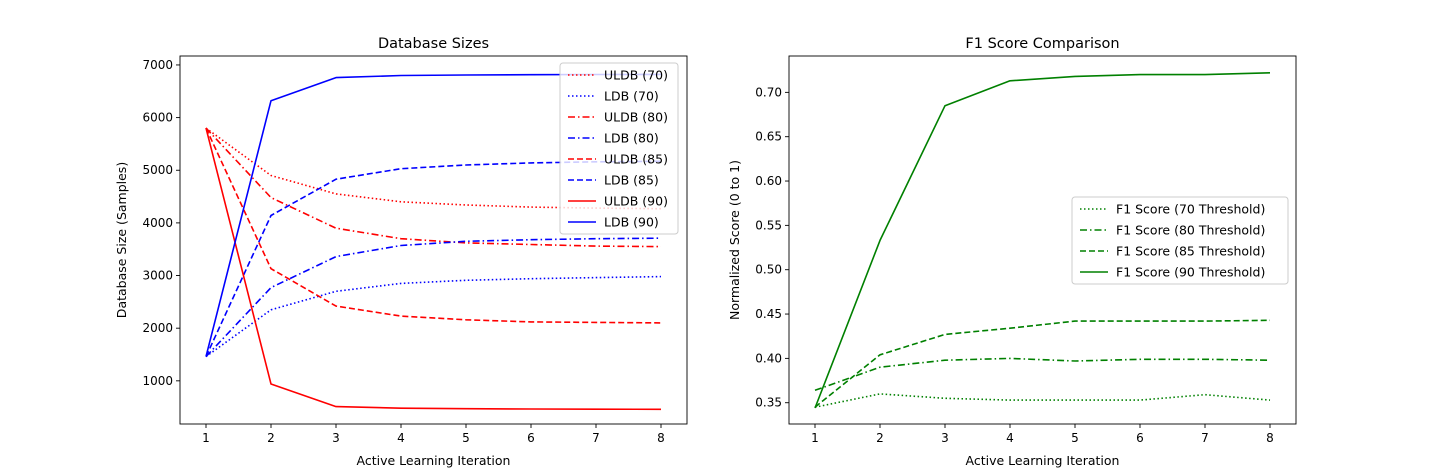 This screenshot has height=476, width=1440. What do you see at coordinates (636, 75) in the screenshot?
I see `legend-entry: ULDB (70)` at bounding box center [636, 75].